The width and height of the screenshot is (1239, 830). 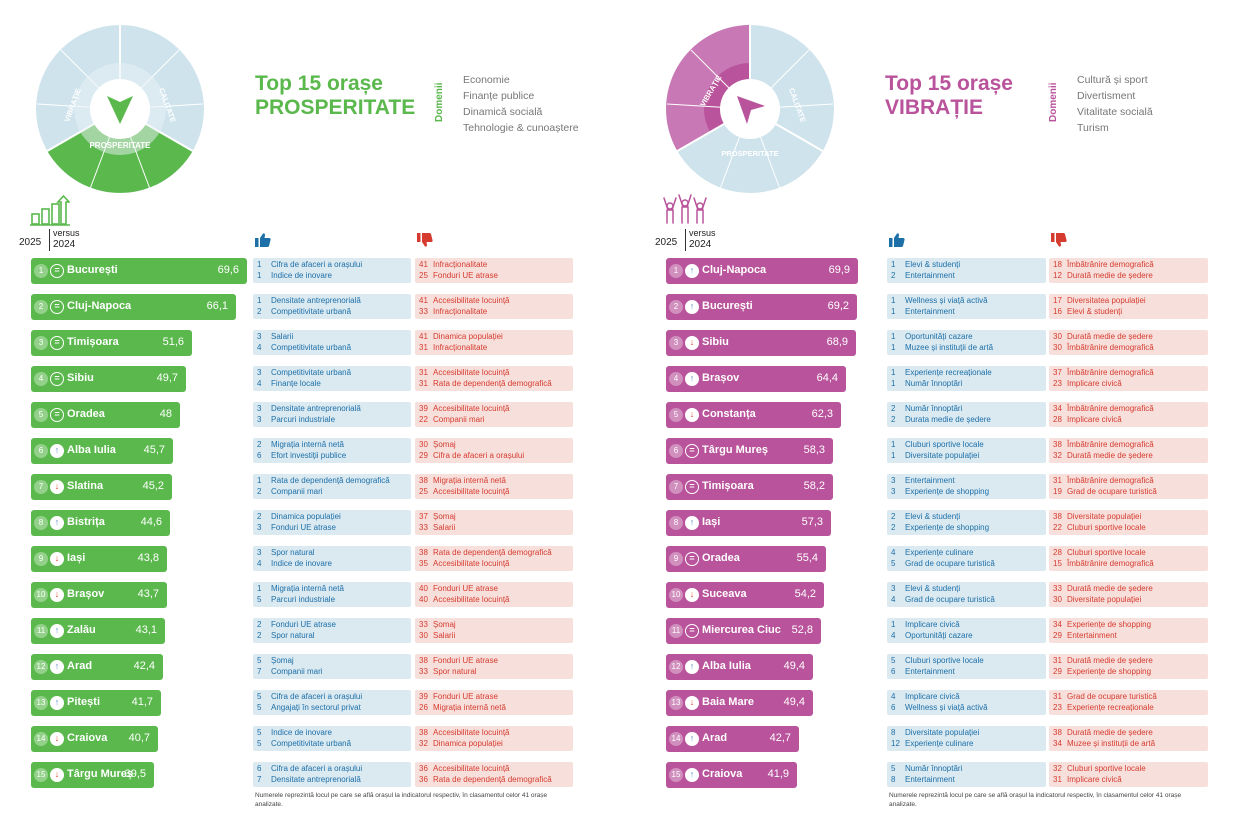 I want to click on rank-badge: 5, so click(x=41, y=415).